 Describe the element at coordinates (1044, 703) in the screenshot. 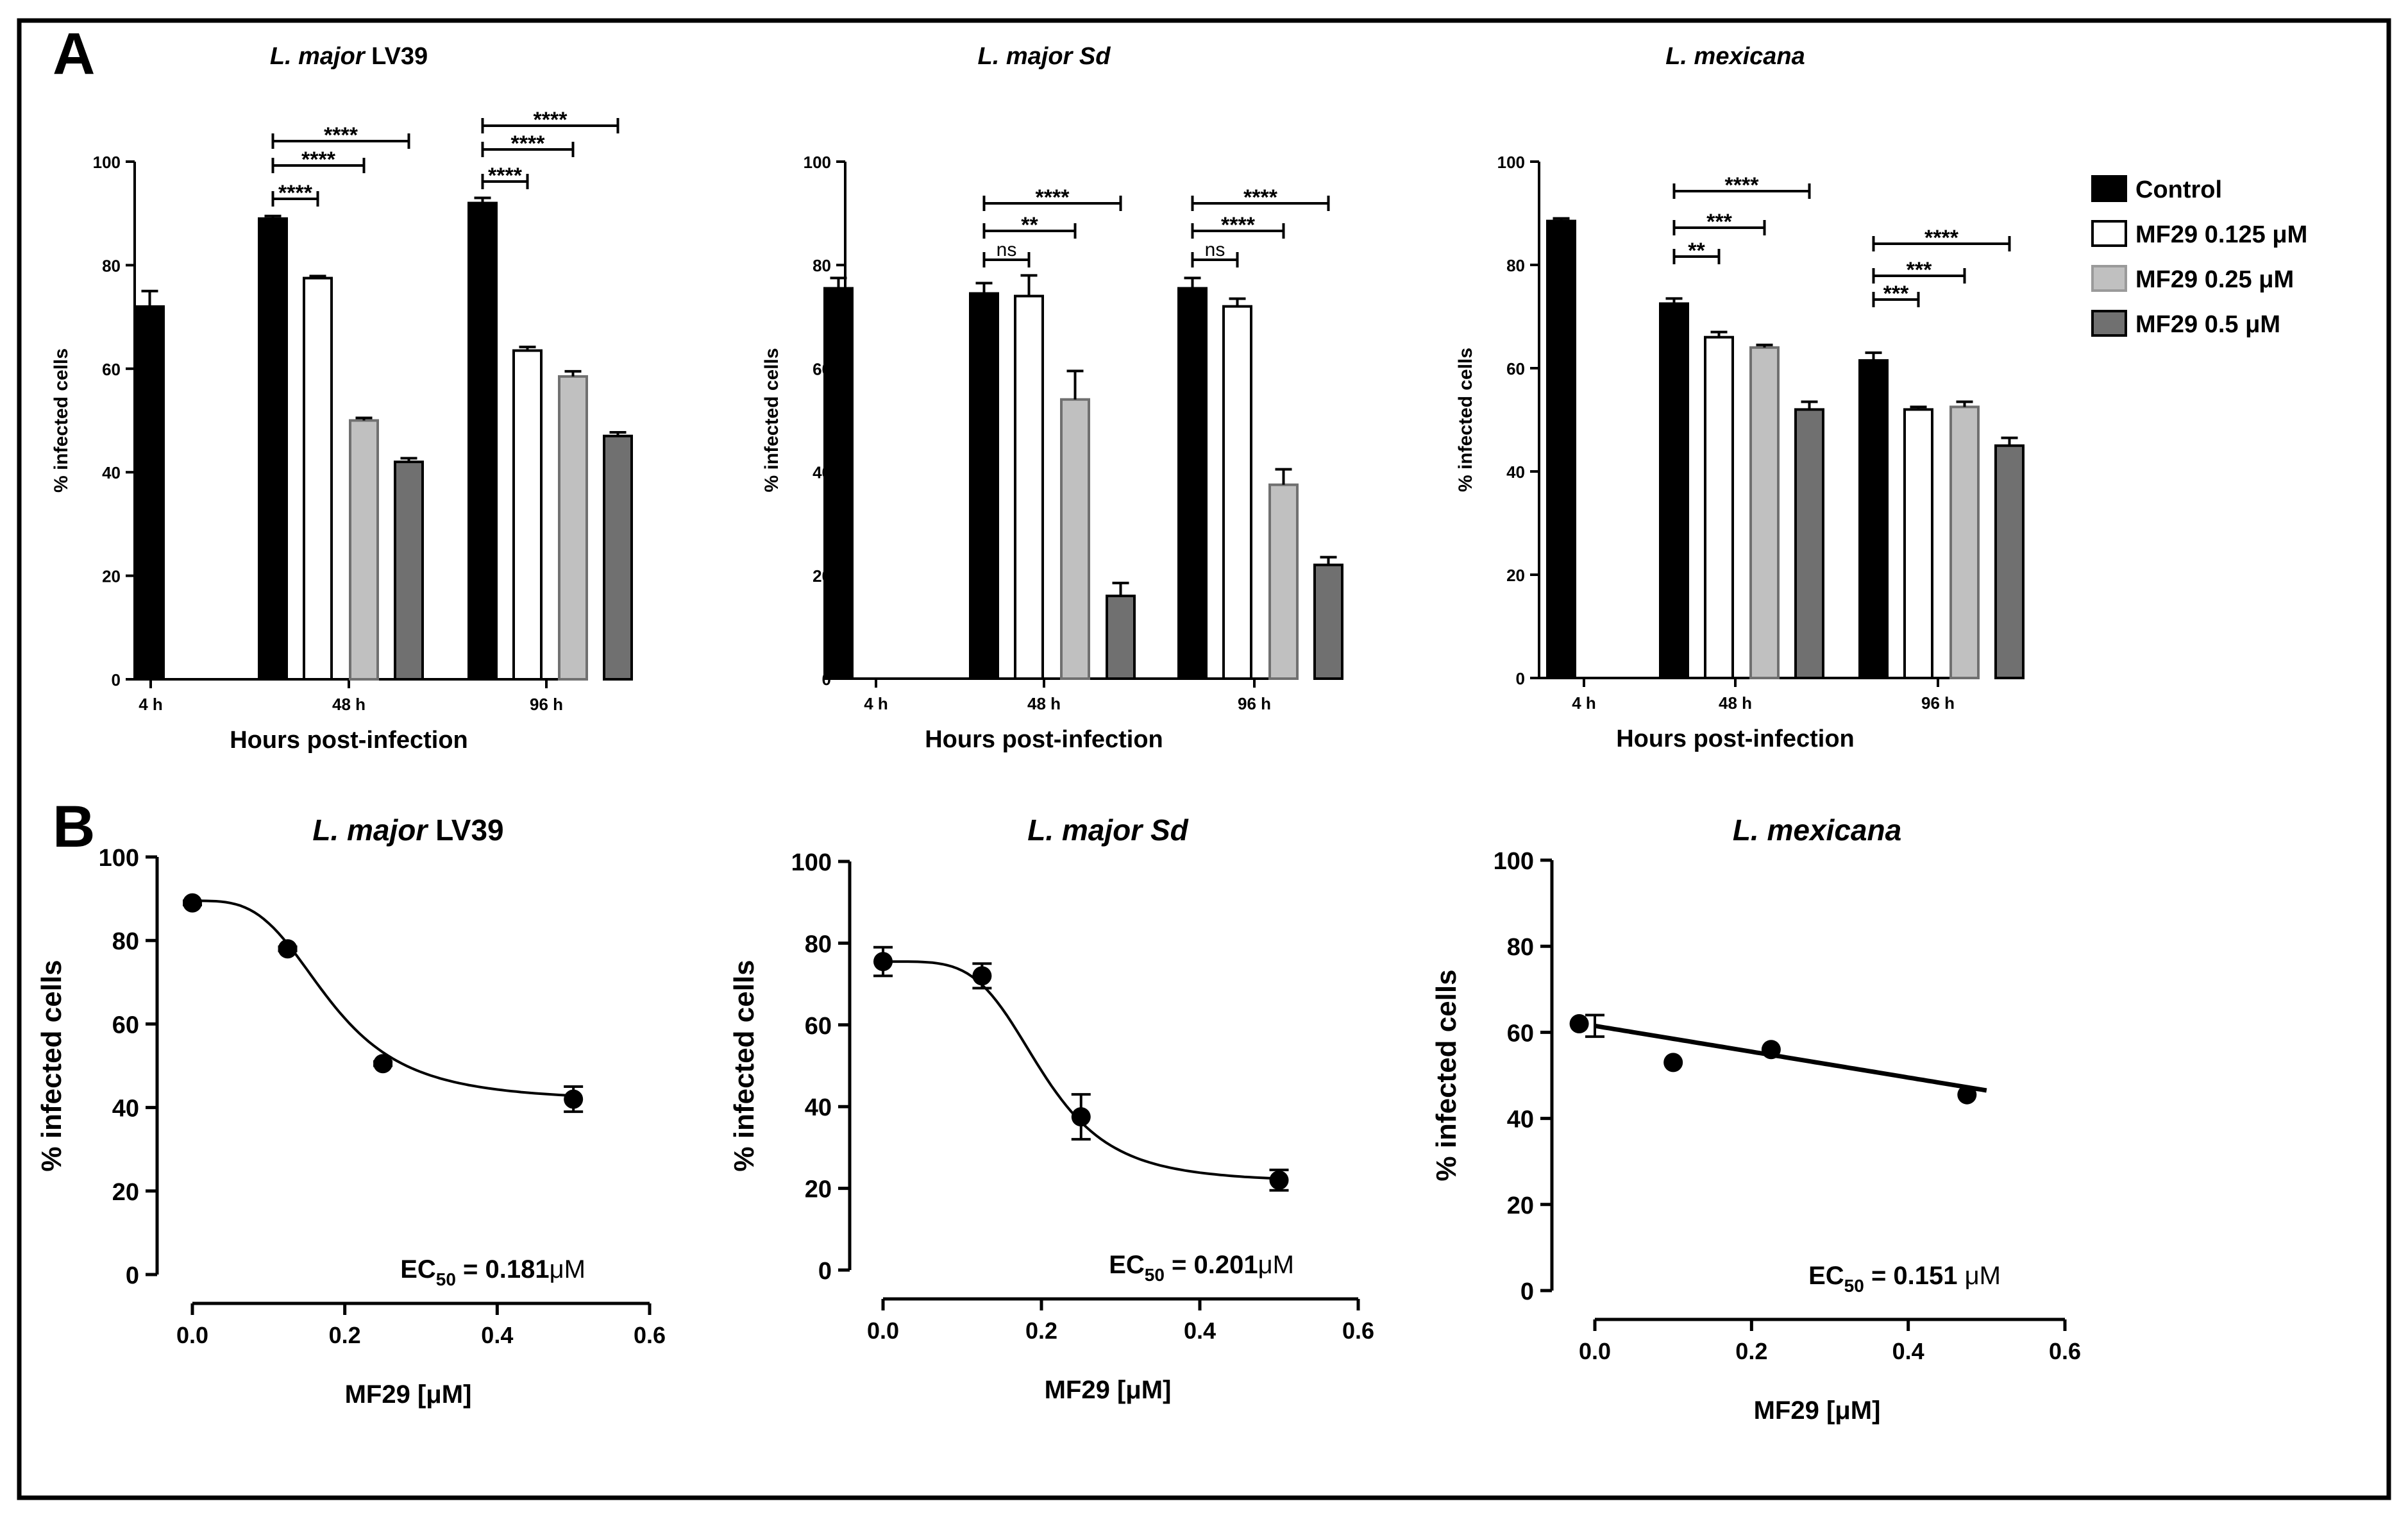

I see `x-tick-label: 48 h` at that location.